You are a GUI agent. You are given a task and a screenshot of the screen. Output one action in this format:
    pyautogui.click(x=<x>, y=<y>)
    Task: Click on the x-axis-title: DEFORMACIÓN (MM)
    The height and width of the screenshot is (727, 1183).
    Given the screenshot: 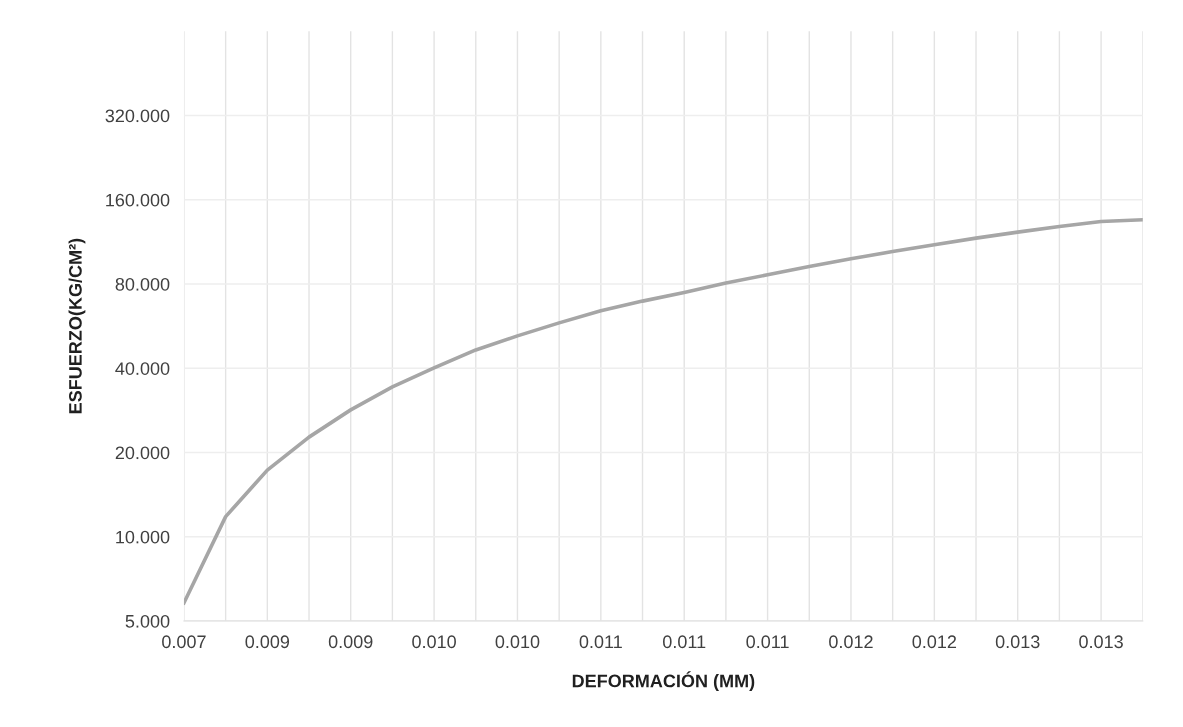 What is the action you would take?
    pyautogui.click(x=663, y=681)
    